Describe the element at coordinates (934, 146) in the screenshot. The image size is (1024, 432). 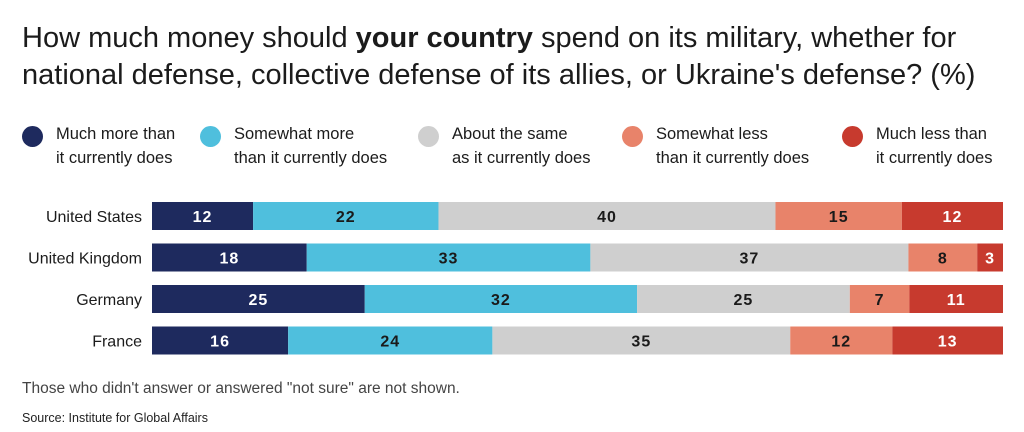
I see `legend-label-much-less: Much less than it currently does` at that location.